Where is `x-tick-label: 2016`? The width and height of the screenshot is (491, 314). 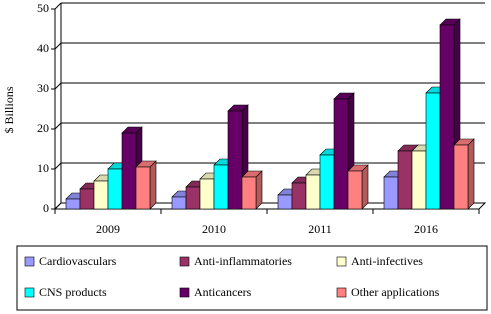 x-tick-label: 2016 is located at coordinates (426, 229).